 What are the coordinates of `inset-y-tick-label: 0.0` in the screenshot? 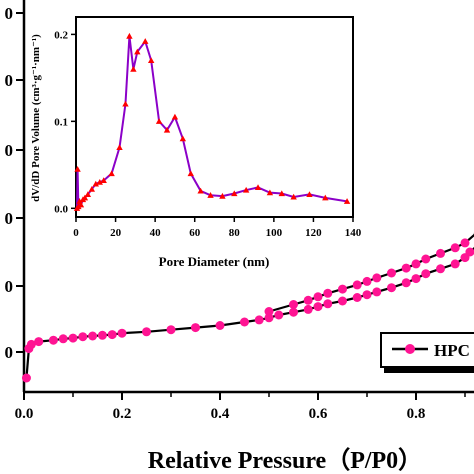 It's located at (61, 209).